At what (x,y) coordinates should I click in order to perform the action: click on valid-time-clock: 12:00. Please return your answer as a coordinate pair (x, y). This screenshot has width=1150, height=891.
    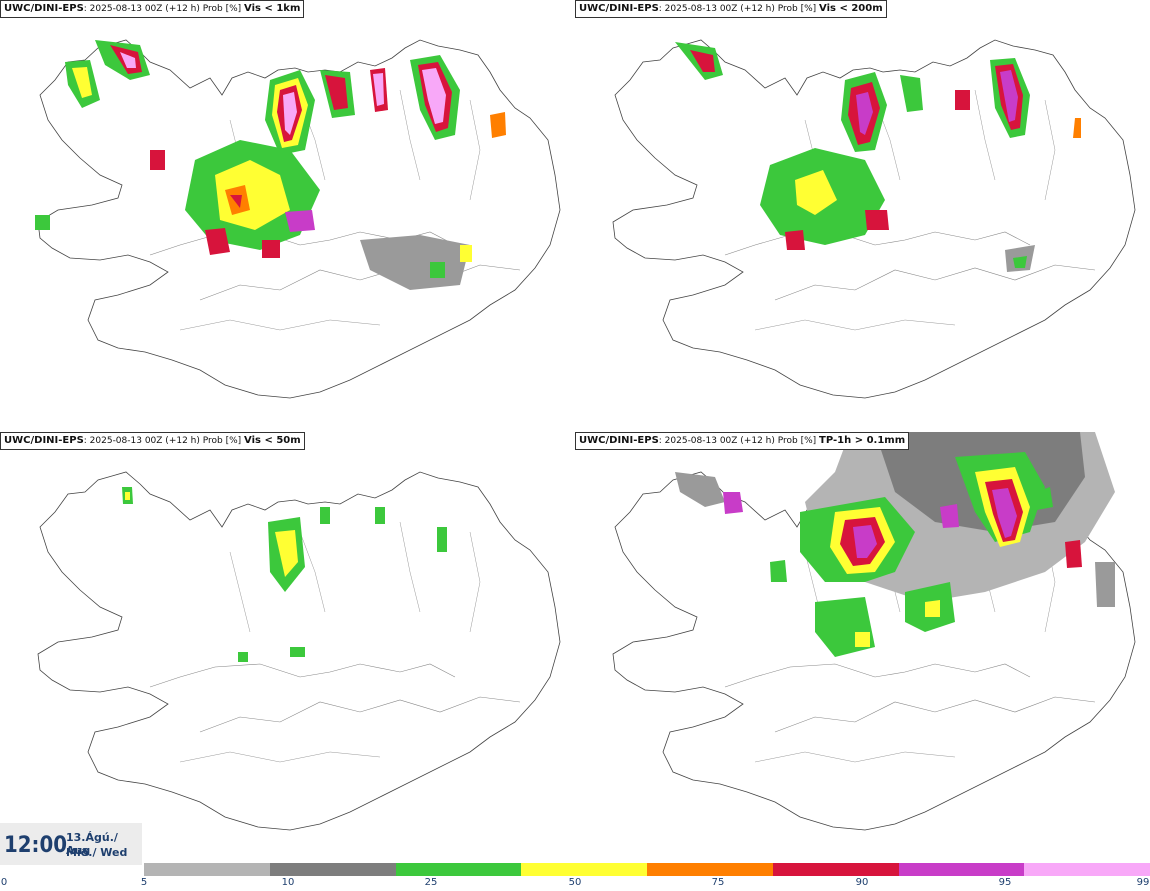
    Looking at the image, I should click on (36, 845).